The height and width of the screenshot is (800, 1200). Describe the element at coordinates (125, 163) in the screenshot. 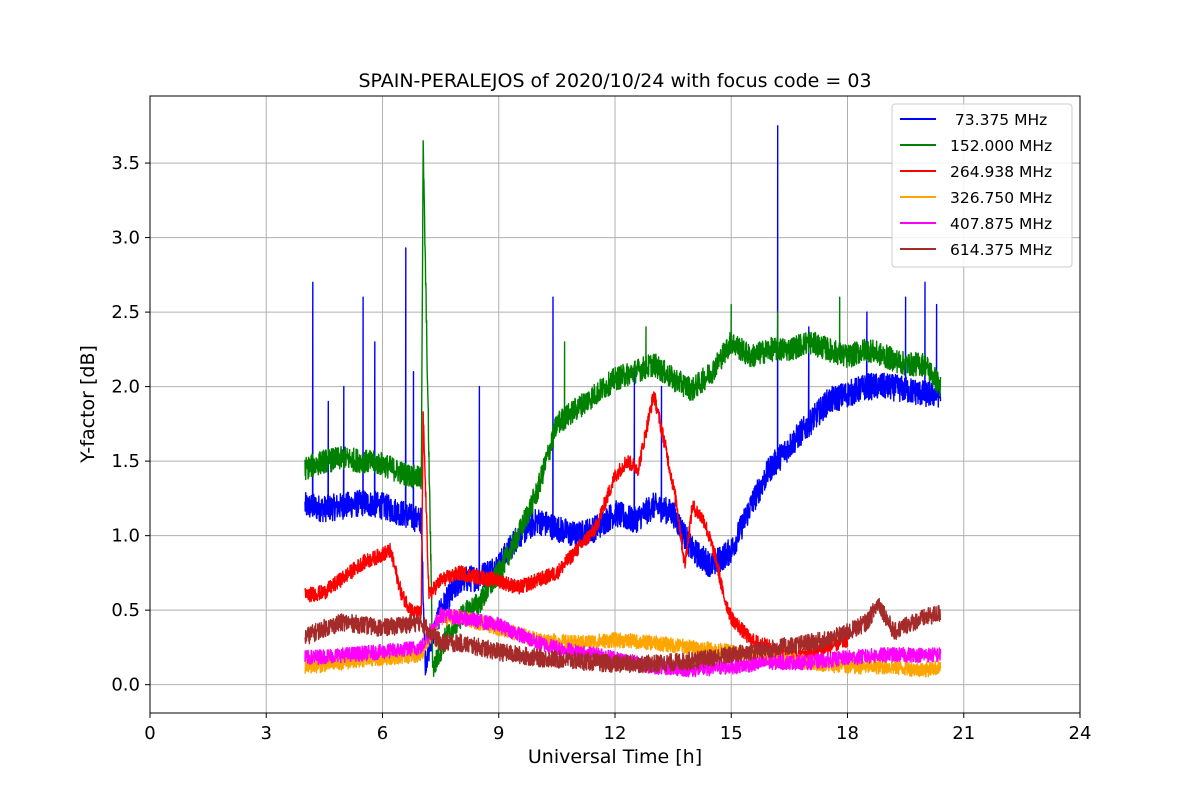

I see `y-tick-label: 3.5` at that location.